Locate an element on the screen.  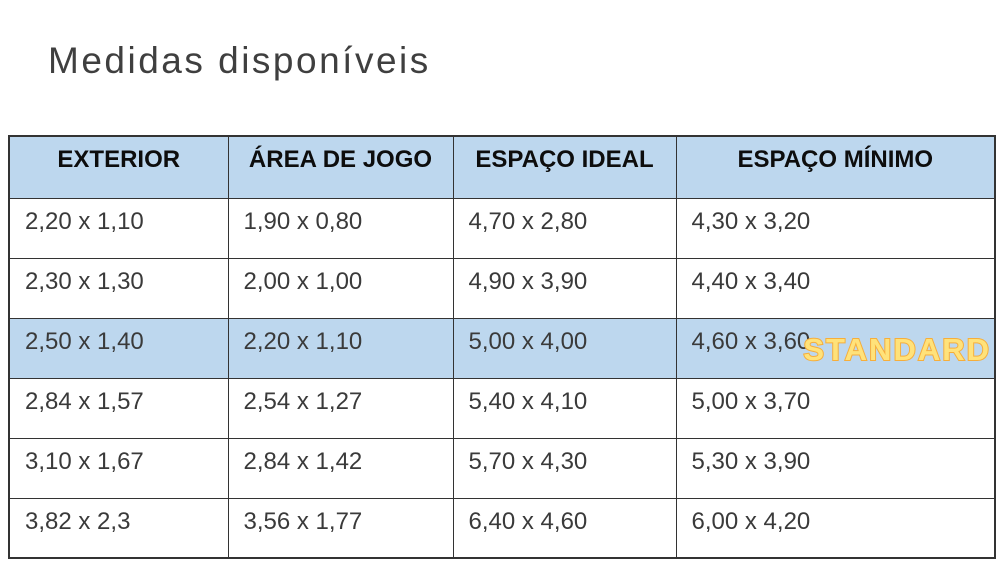
cell-area-de-jogo: 2,84 x 1,42 is located at coordinates (340, 468).